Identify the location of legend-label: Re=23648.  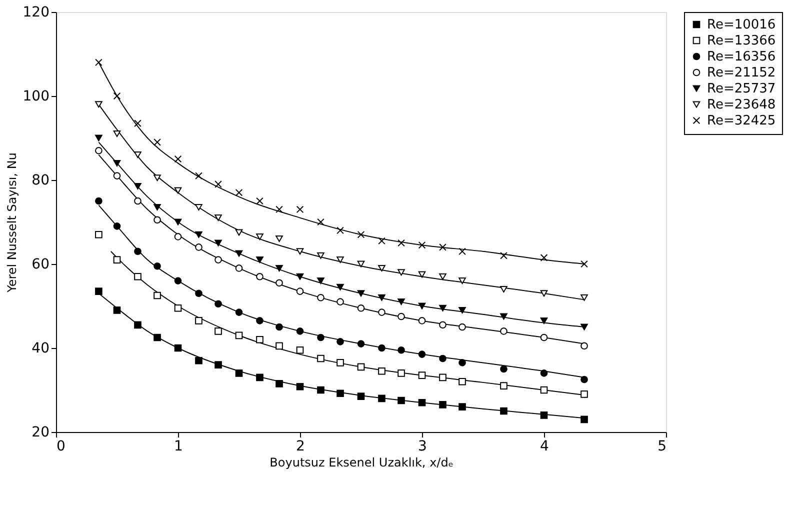
(741, 105).